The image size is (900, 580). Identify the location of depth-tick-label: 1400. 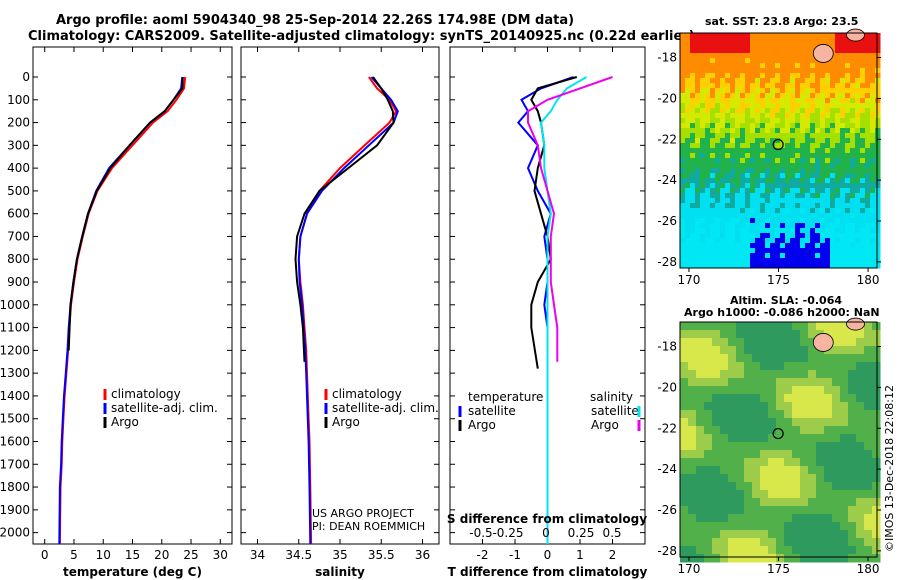
(15, 396).